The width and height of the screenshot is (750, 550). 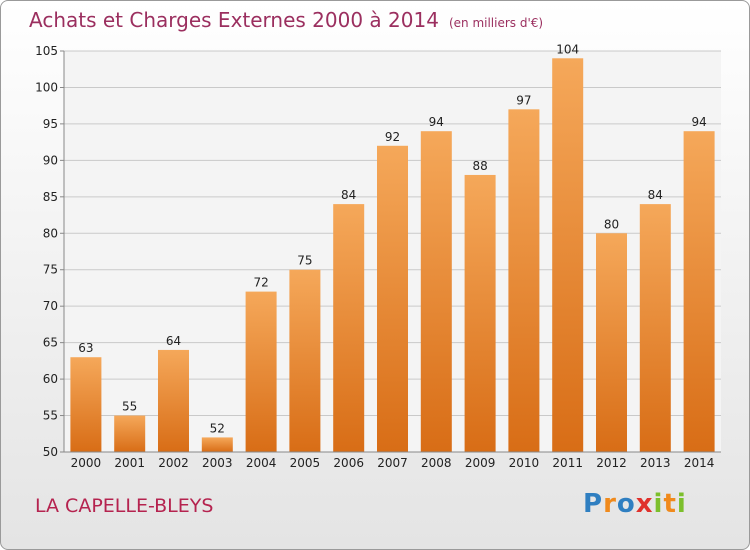 I want to click on x-tick-label: 2005, so click(x=305, y=463).